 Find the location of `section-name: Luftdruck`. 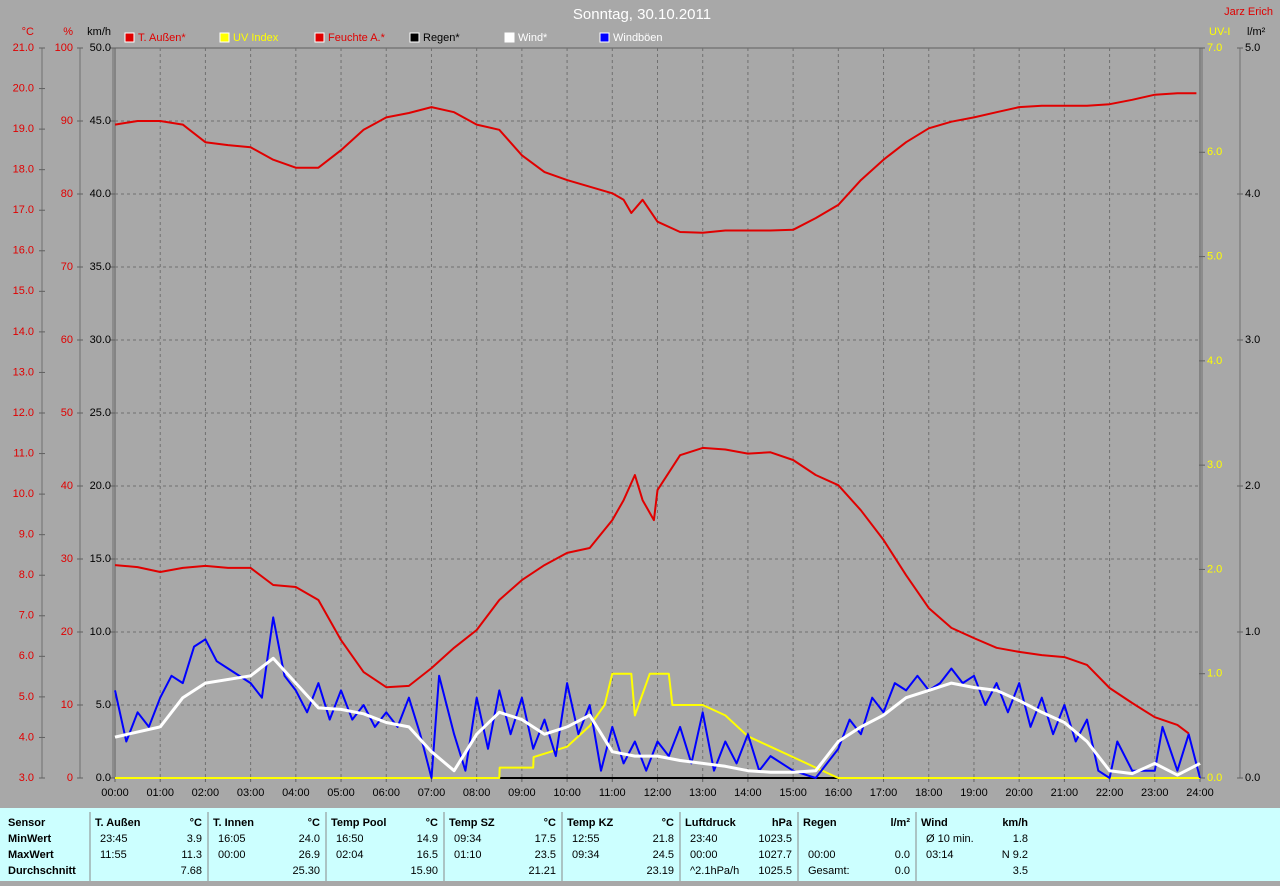

section-name: Luftdruck is located at coordinates (711, 823).